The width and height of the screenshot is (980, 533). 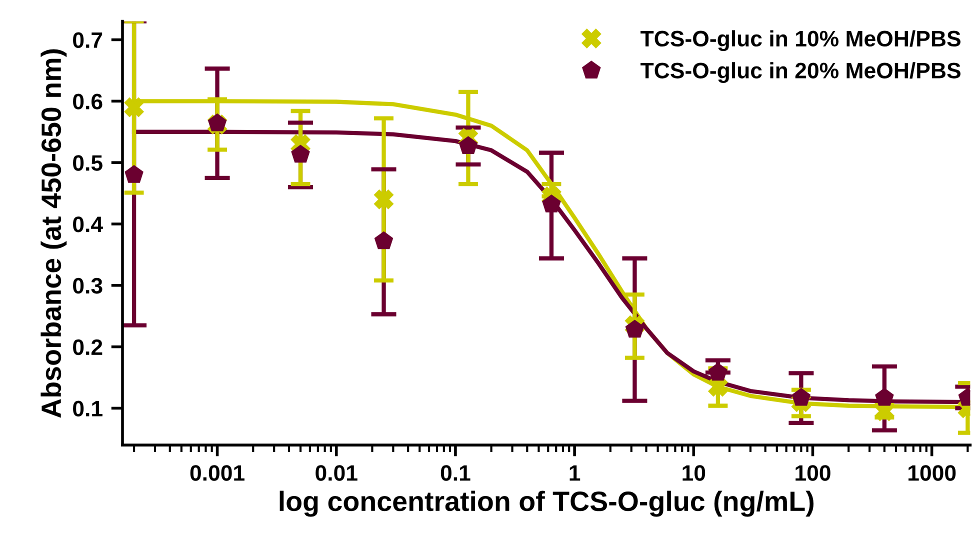 I want to click on legend-label: TCS-O-gluc in 20% MeOH/PBS, so click(x=800, y=72).